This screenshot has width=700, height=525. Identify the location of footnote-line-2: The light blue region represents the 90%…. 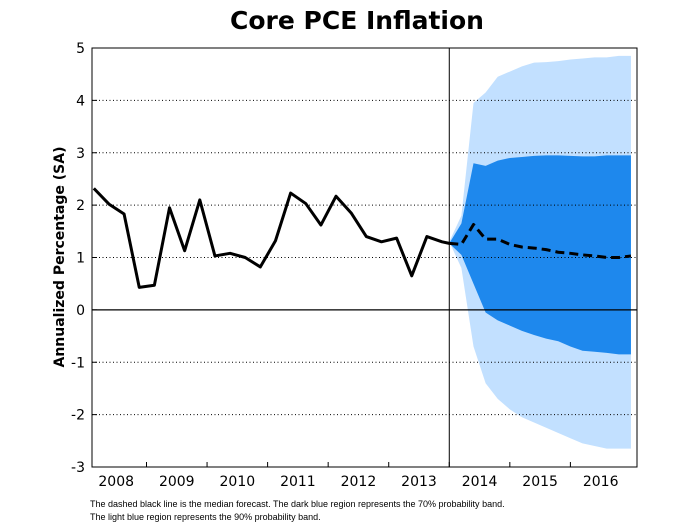
(205, 517).